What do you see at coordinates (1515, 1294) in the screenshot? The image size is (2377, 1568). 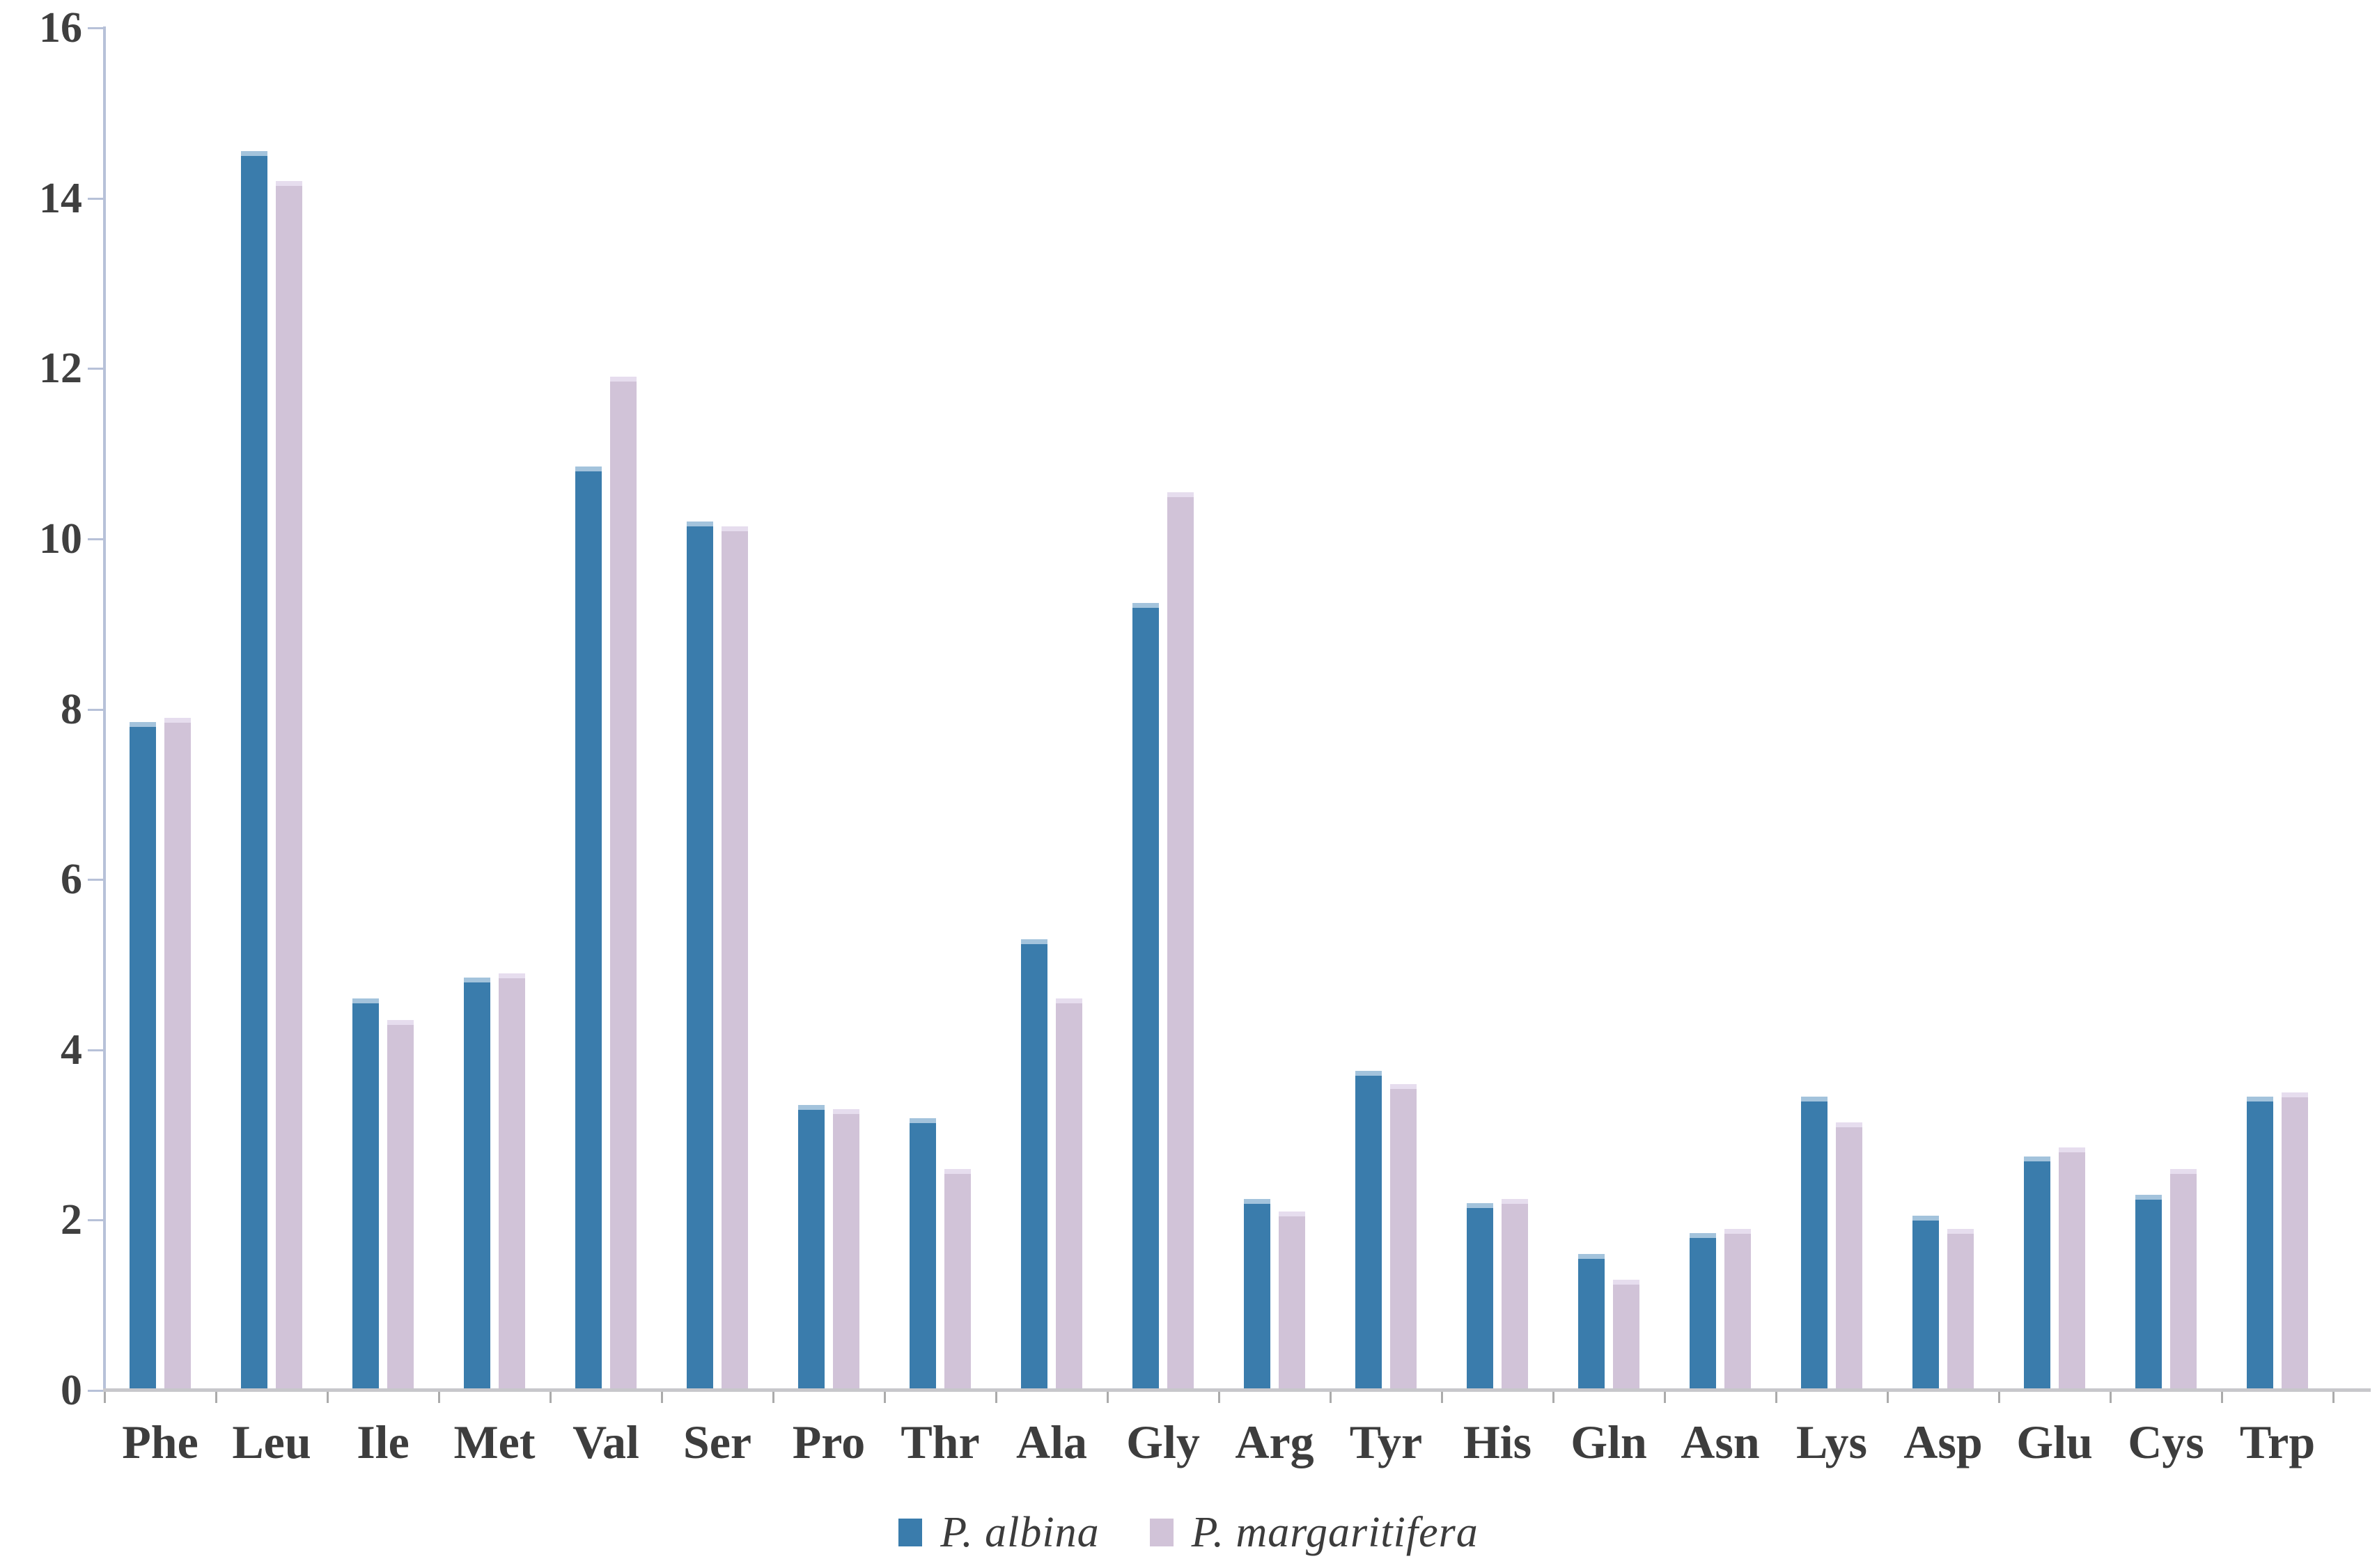 I see `bar-His-P-margaritifera` at bounding box center [1515, 1294].